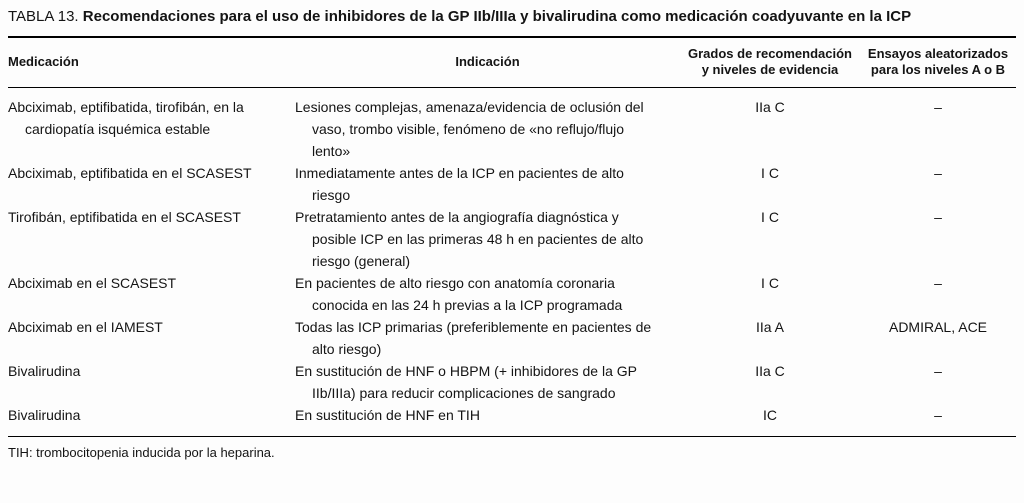 The image size is (1024, 503). What do you see at coordinates (770, 327) in the screenshot?
I see `cell-grade: IIa A` at bounding box center [770, 327].